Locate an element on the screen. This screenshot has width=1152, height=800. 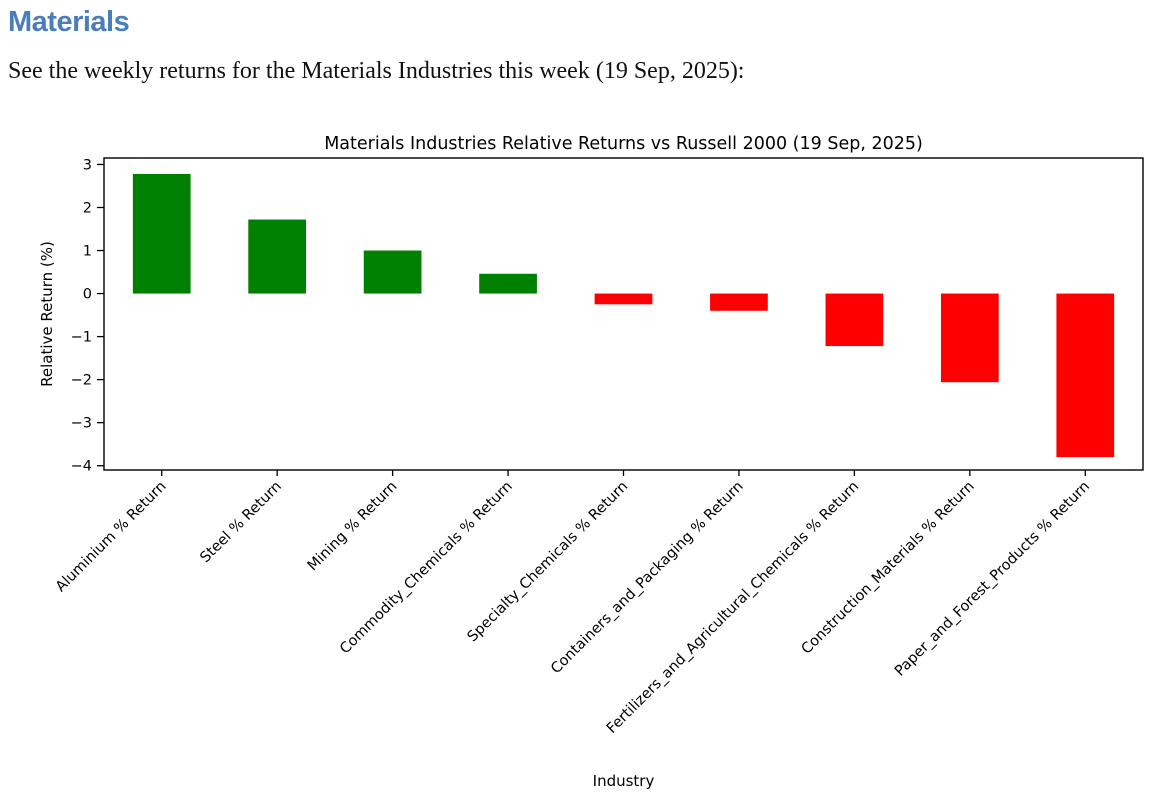
y-tick-label: 2 is located at coordinates (87, 208).